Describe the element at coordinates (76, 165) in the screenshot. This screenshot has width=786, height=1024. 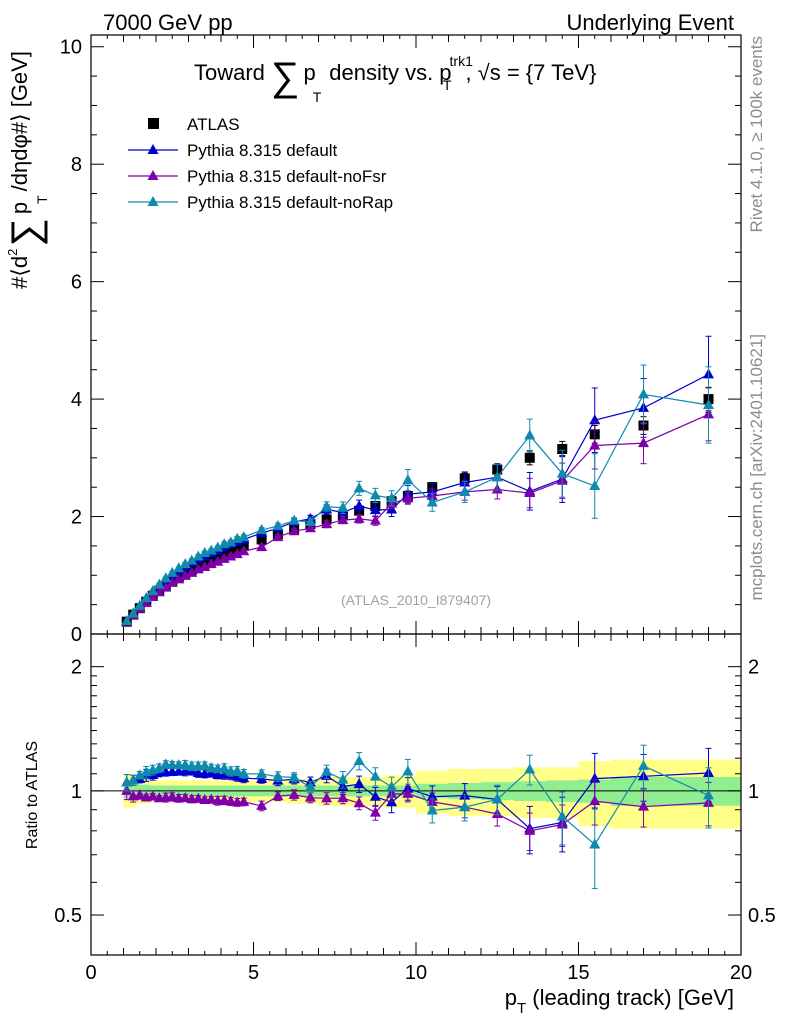
I see `y-tick-label: 8` at that location.